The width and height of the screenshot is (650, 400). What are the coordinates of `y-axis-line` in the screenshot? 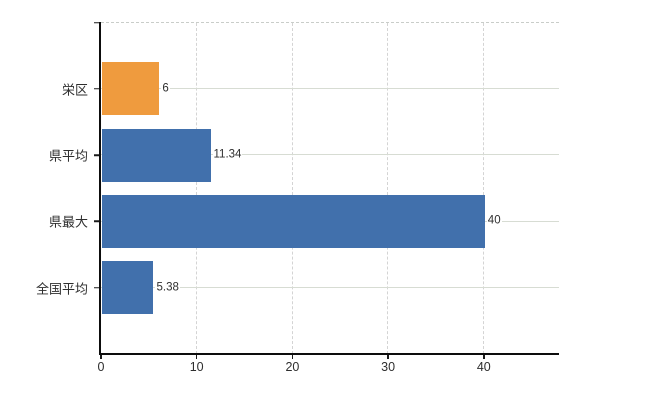 It's located at (100, 188).